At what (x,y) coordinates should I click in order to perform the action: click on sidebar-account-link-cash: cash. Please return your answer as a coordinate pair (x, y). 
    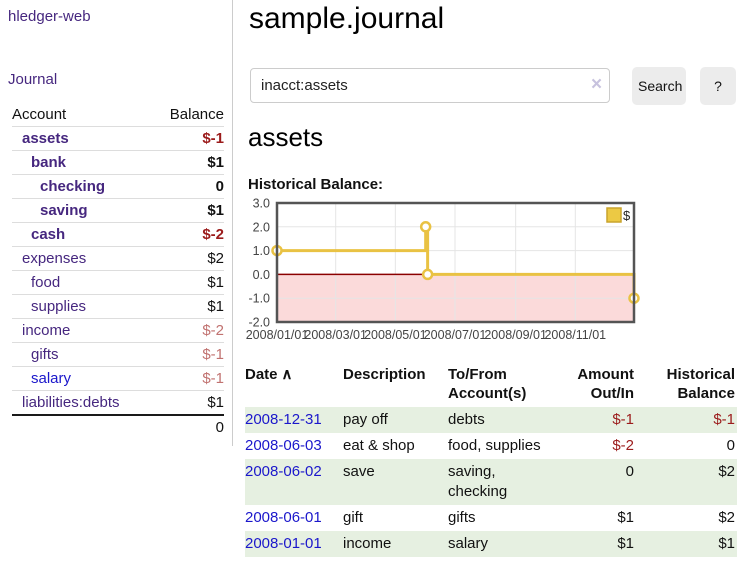
    Looking at the image, I should click on (48, 234).